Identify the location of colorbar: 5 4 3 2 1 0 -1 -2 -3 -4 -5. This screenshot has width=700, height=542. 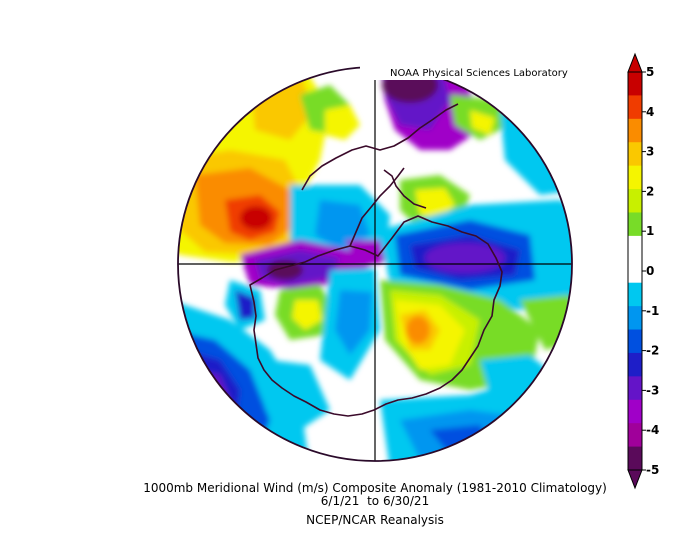
(643, 271).